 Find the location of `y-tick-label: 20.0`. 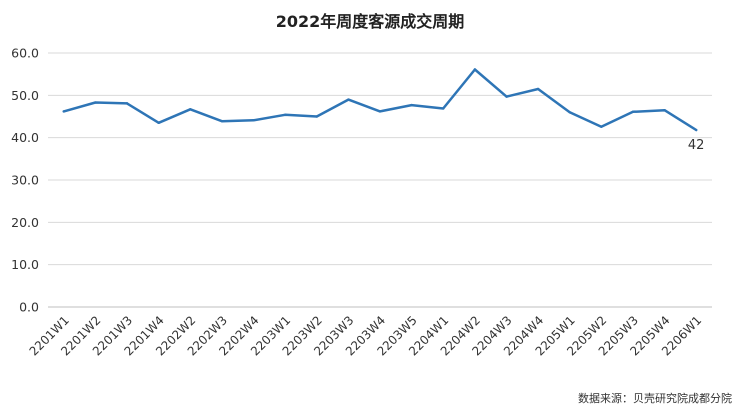

y-tick-label: 20.0 is located at coordinates (25, 222).